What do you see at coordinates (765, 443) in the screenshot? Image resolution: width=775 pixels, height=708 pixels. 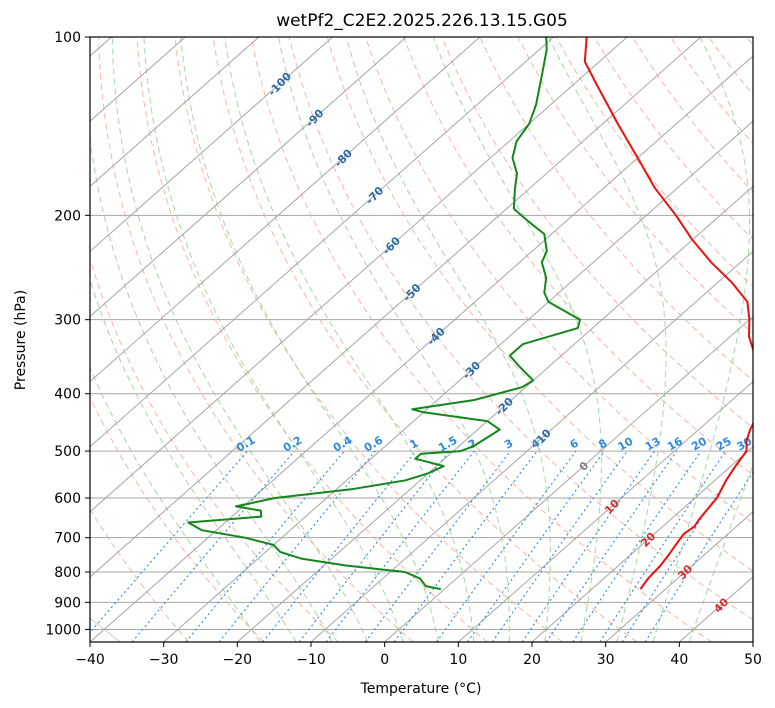 I see `mixing-ratio-label: 36` at bounding box center [765, 443].